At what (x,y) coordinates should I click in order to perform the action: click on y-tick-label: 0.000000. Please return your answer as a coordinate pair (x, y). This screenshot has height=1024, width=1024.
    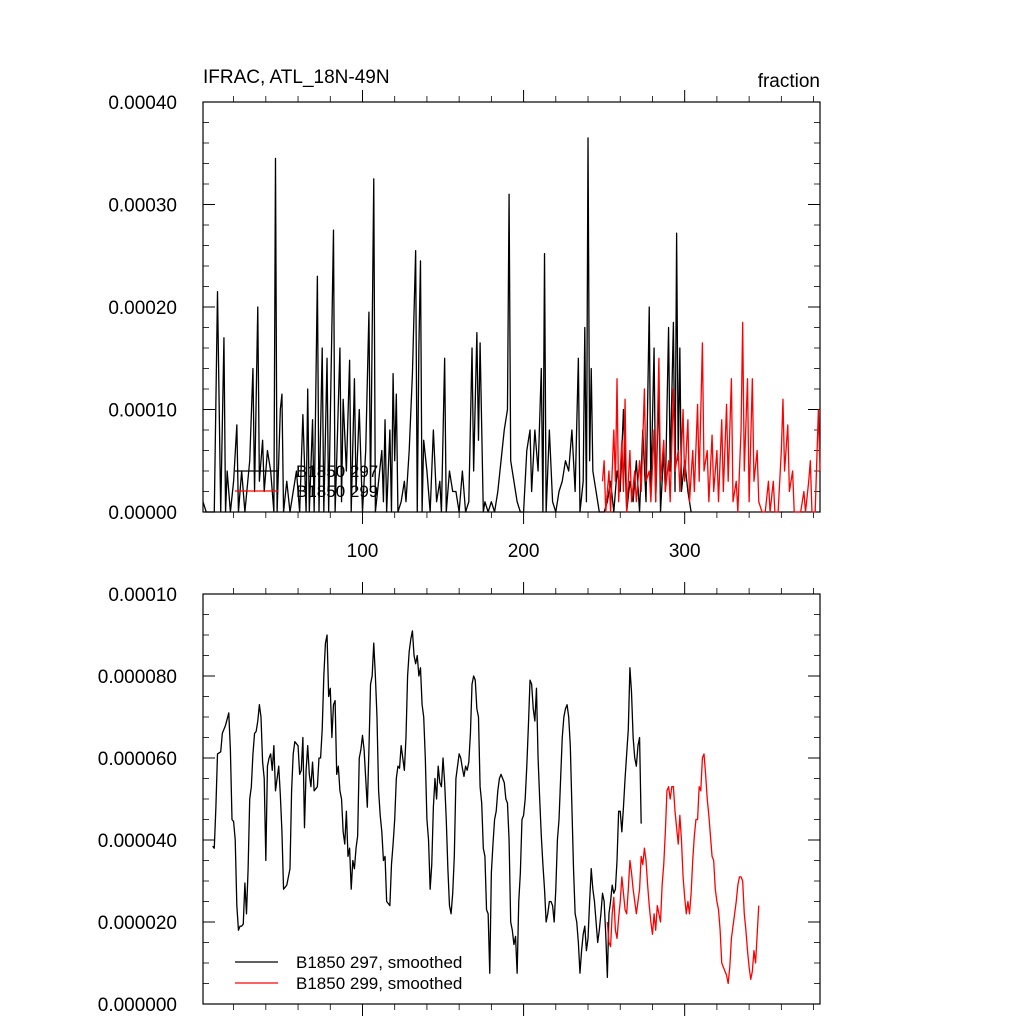
    Looking at the image, I should click on (137, 1005).